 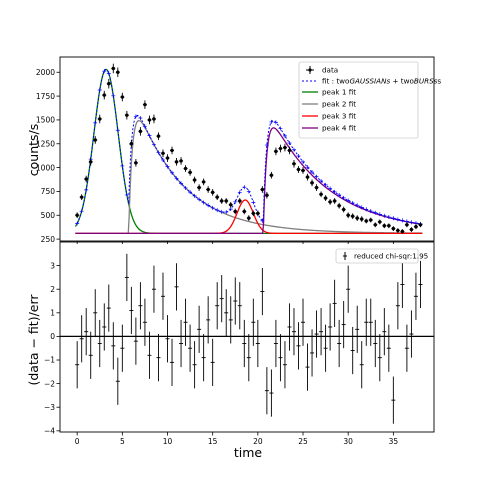 What do you see at coordinates (339, 116) in the screenshot?
I see `legend-peak3-label: peak 3 fit` at bounding box center [339, 116].